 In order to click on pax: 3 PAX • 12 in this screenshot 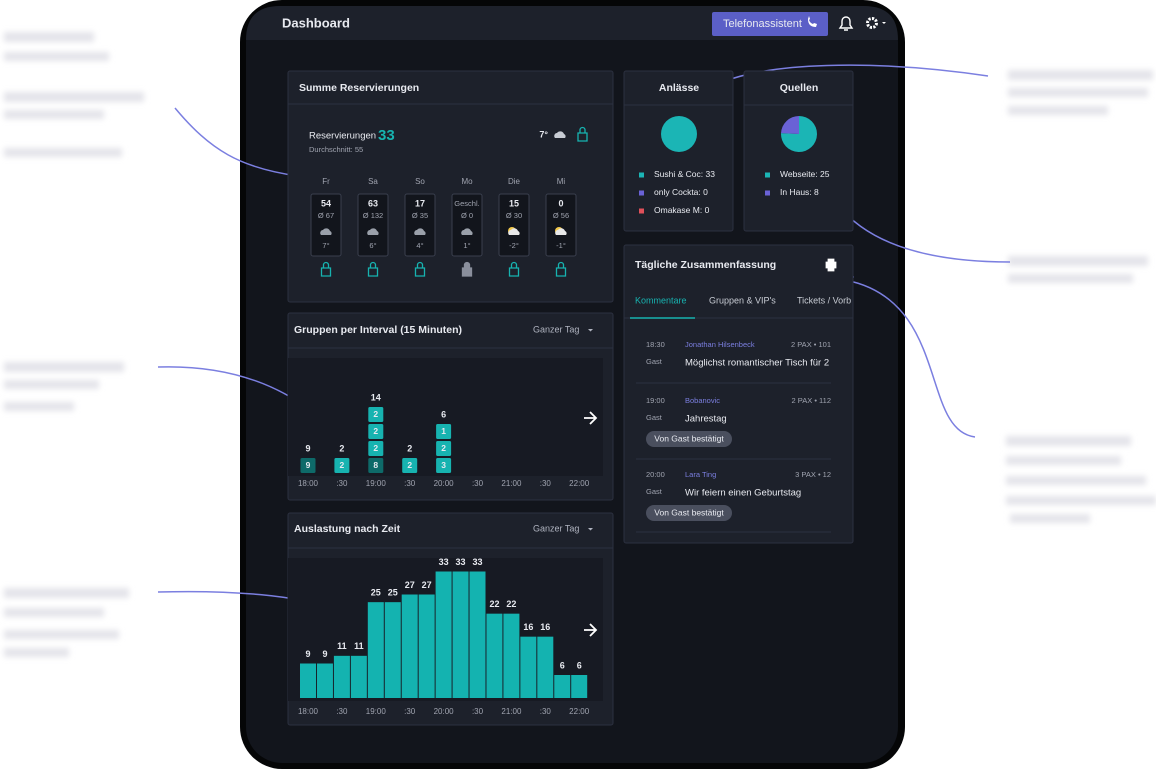, I will do `click(813, 474)`.